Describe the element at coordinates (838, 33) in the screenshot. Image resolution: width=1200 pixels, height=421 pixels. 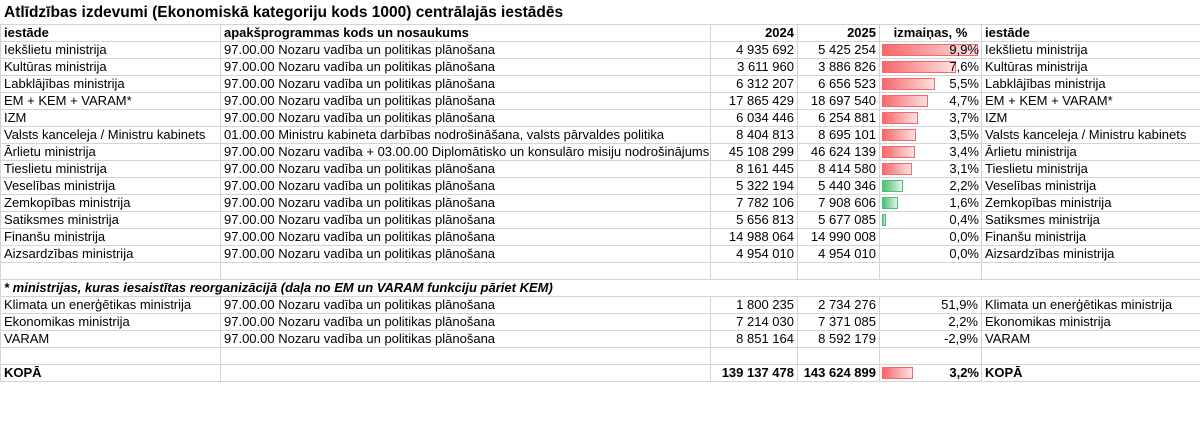
I see `header-2025: 2025` at that location.